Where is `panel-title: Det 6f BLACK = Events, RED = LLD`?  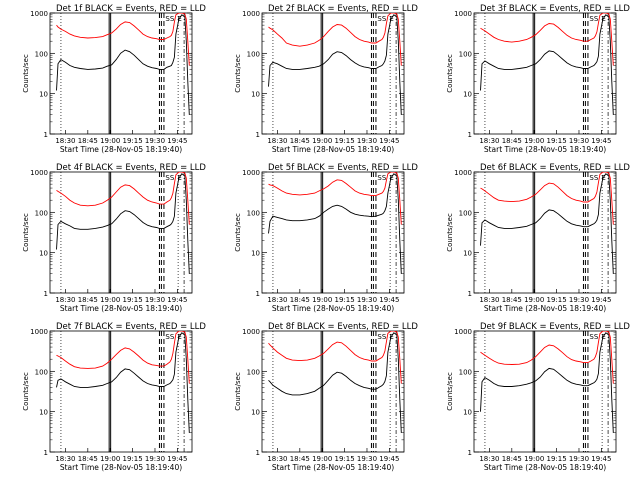 panel-title: Det 6f BLACK = Events, RED = LLD is located at coordinates (555, 168).